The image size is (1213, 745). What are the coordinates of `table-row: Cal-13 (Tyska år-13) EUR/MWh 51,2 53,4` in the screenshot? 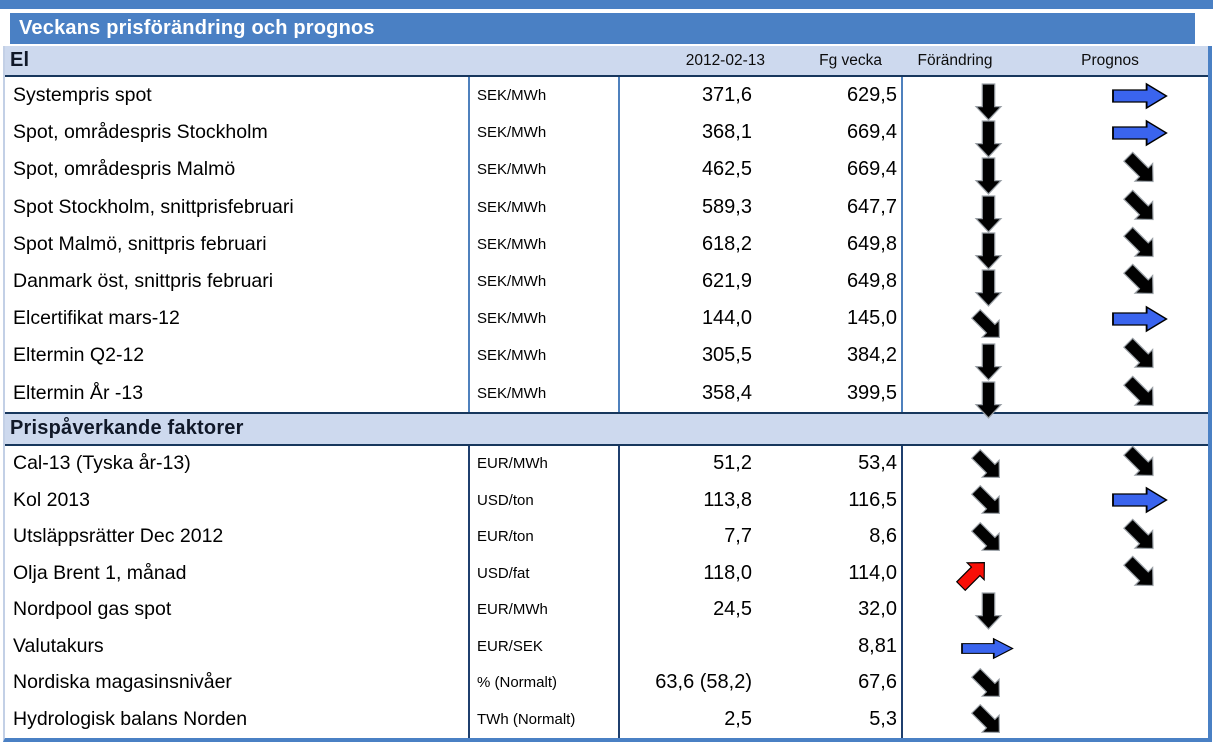 It's located at (606, 464).